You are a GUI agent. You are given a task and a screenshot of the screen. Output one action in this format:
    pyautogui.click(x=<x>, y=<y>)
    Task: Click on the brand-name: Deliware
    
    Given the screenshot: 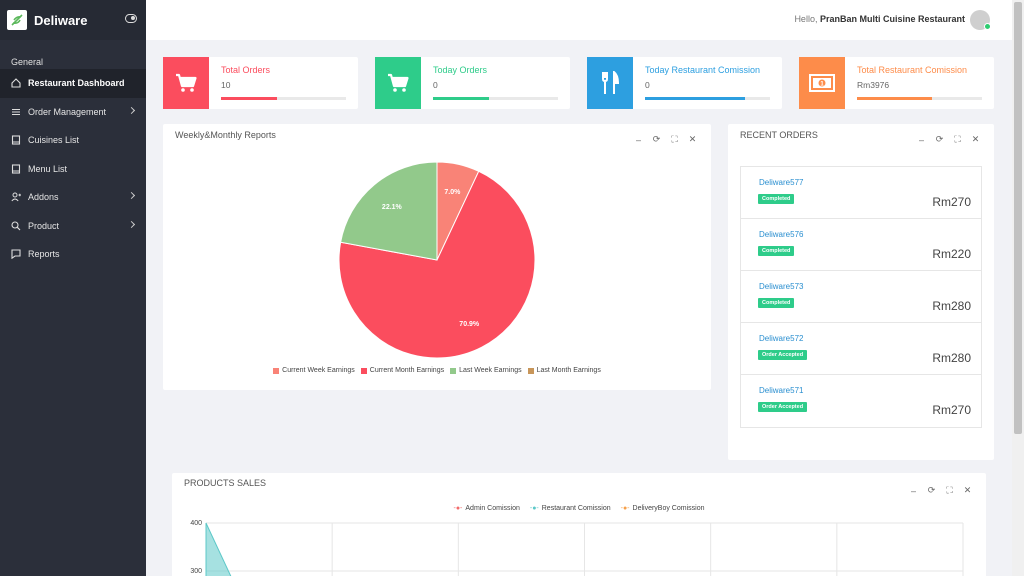 What is the action you would take?
    pyautogui.click(x=61, y=20)
    